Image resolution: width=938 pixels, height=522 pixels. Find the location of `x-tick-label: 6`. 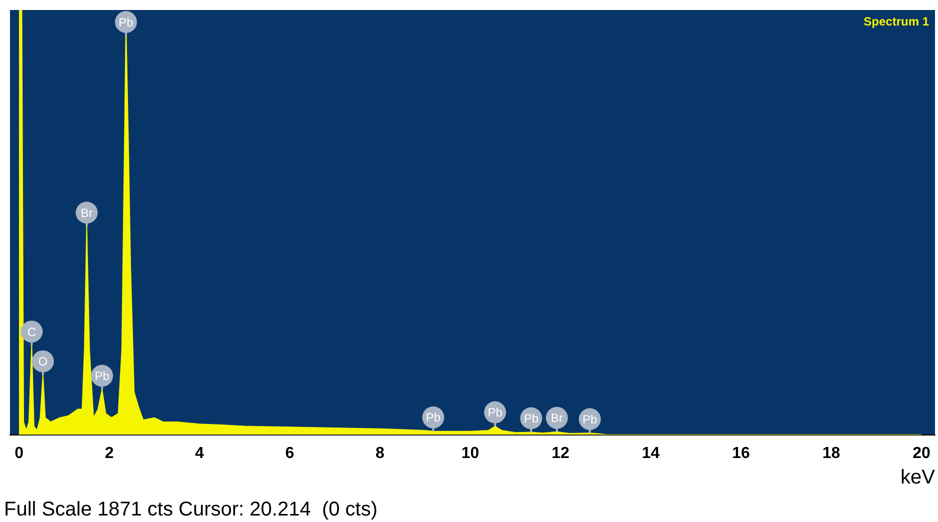

x-tick-label: 6 is located at coordinates (289, 453).